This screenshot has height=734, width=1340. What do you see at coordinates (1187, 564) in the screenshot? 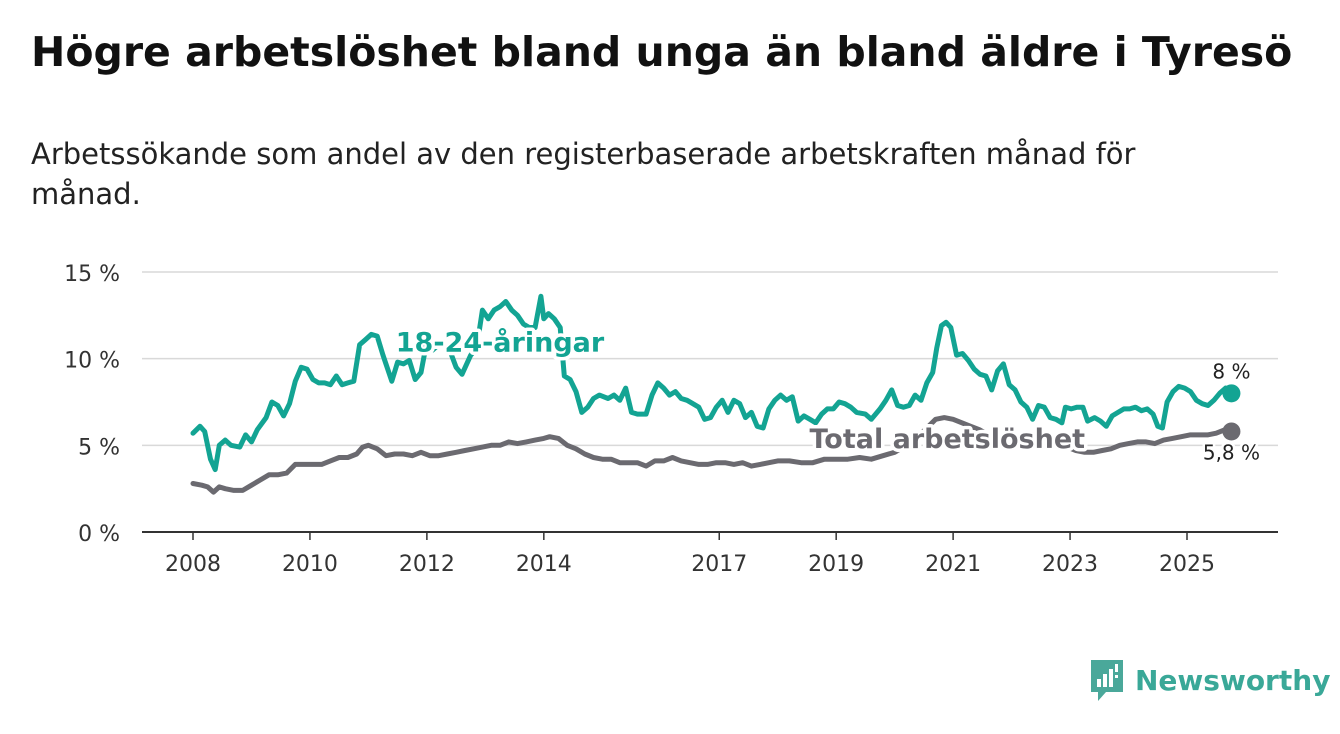
I see `x-tick-label: 2025` at bounding box center [1187, 564].